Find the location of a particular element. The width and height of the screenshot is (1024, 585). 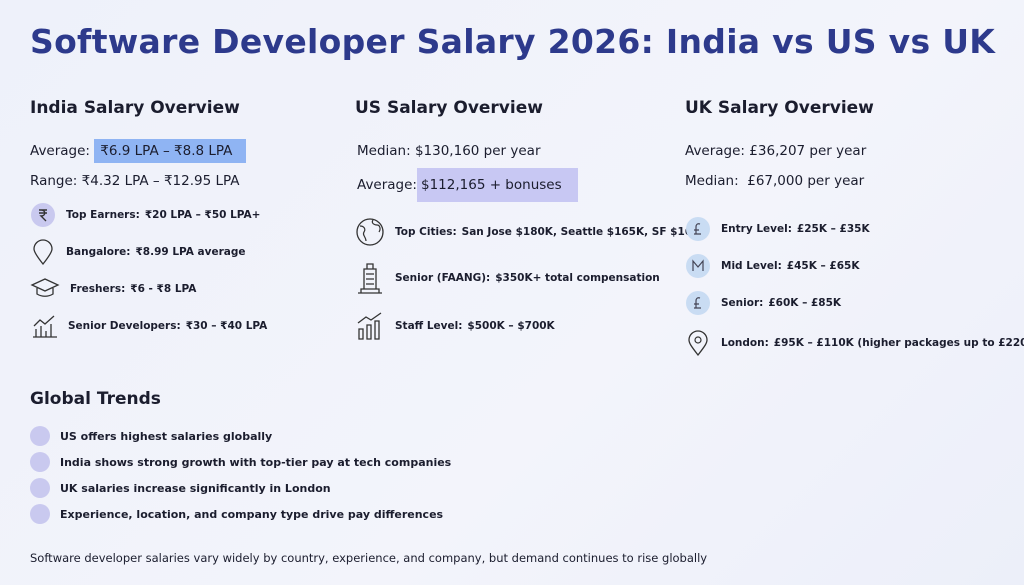

item-value: ₹8.99 LPA average is located at coordinates (190, 251).